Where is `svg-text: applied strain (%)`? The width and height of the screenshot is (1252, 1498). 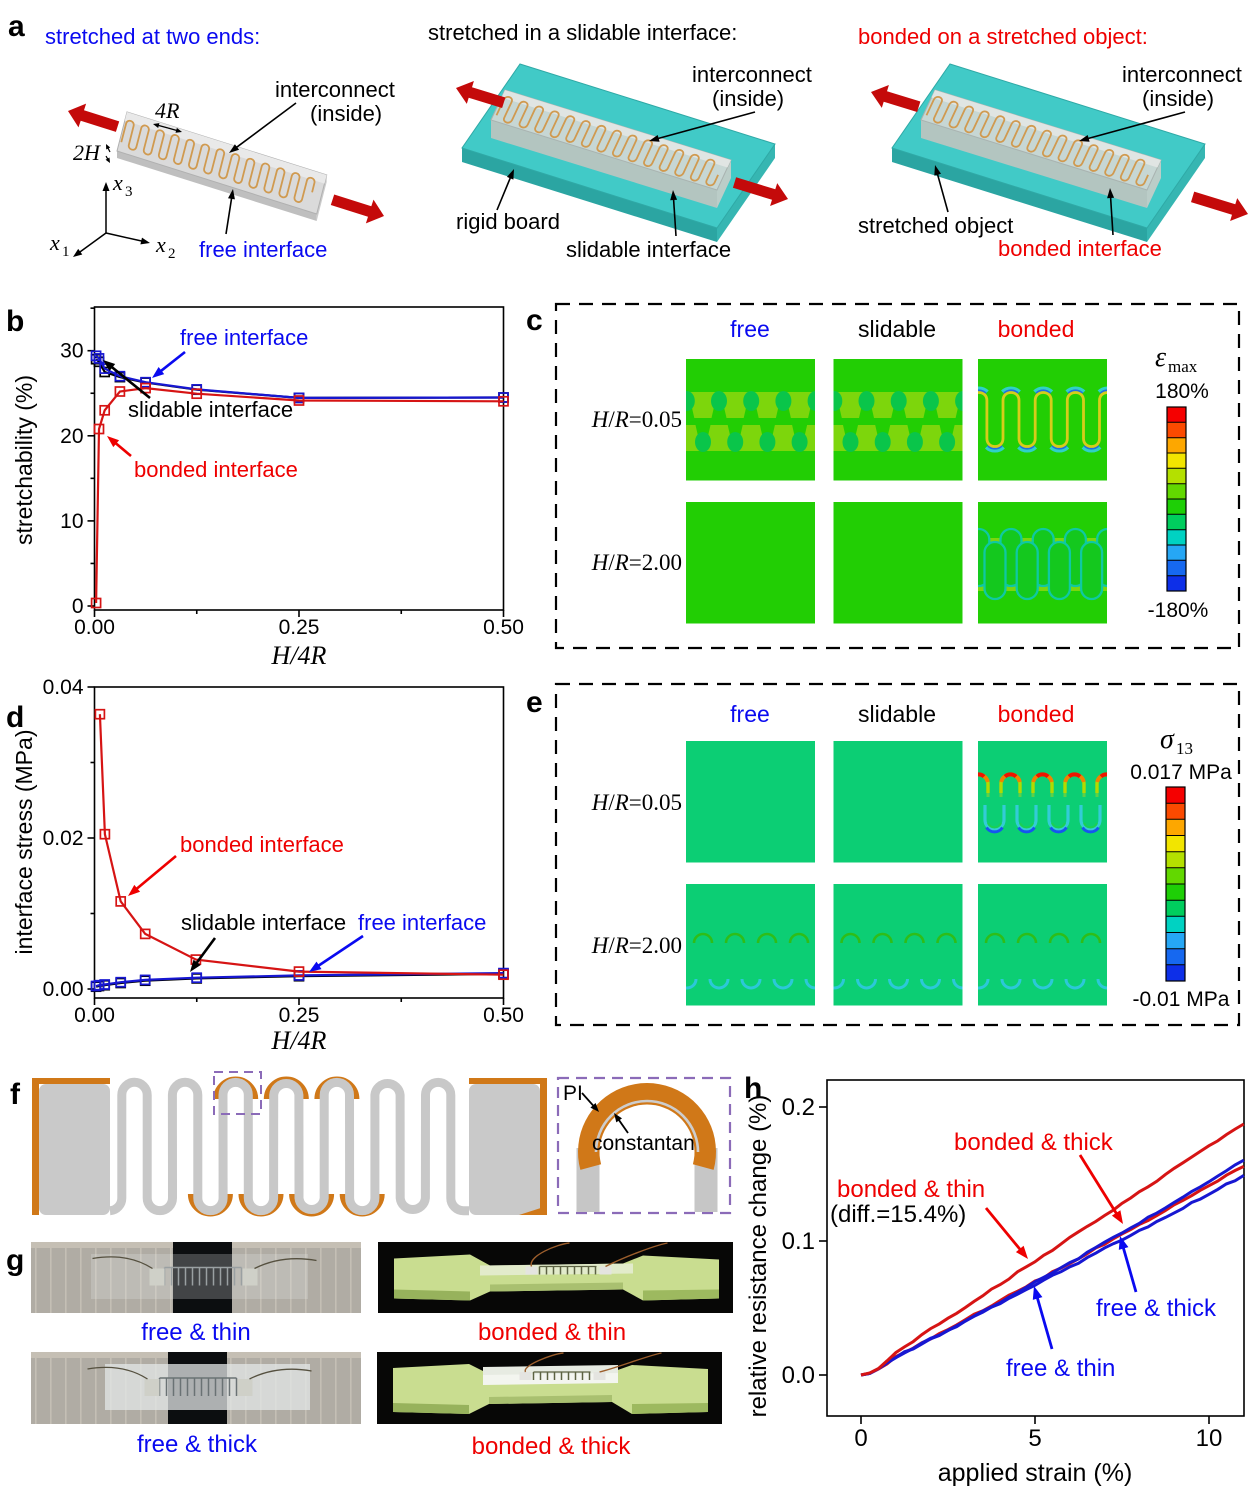
svg-text: applied strain (%) is located at coordinates (1035, 1473).